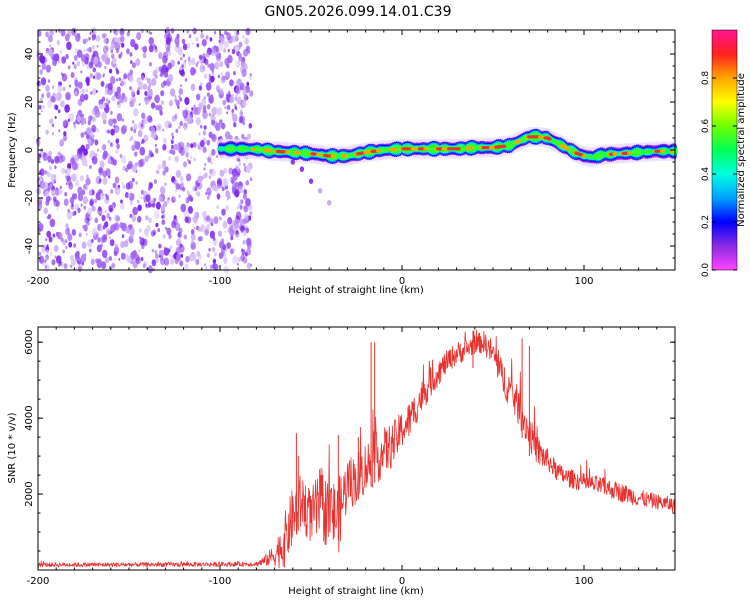  I want to click on spectrogram-xlabel: Height of straight line (km), so click(356, 290).